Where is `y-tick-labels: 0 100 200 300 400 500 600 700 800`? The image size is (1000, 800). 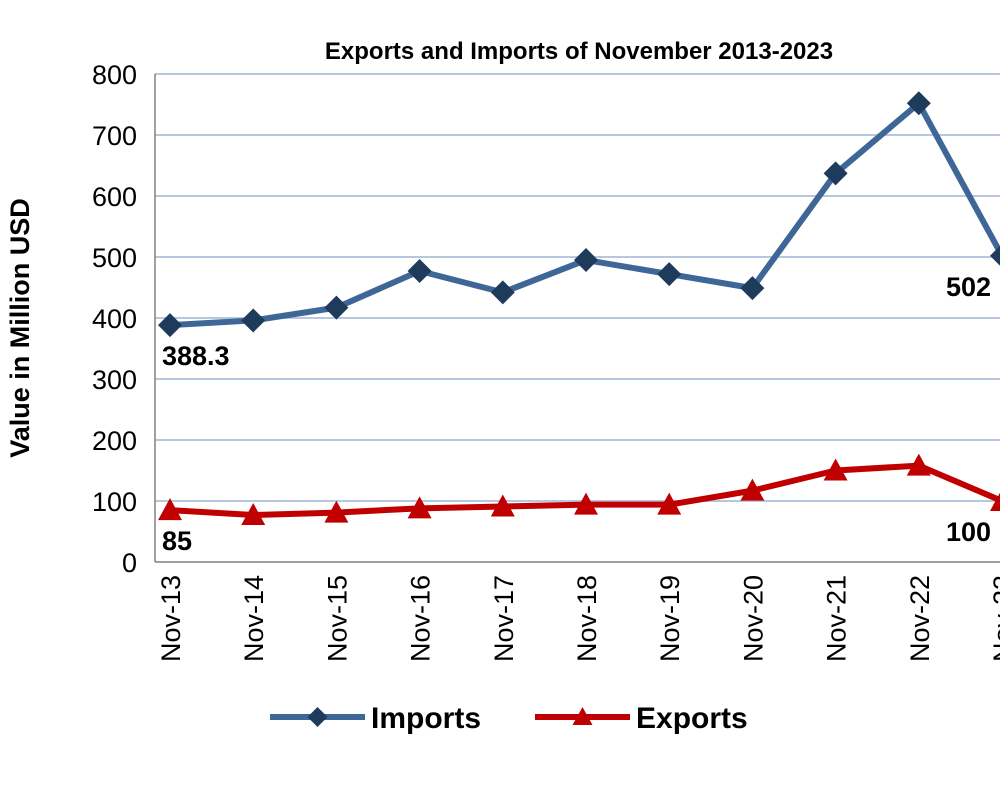 y-tick-labels: 0 100 200 300 400 500 600 700 800 is located at coordinates (114, 319).